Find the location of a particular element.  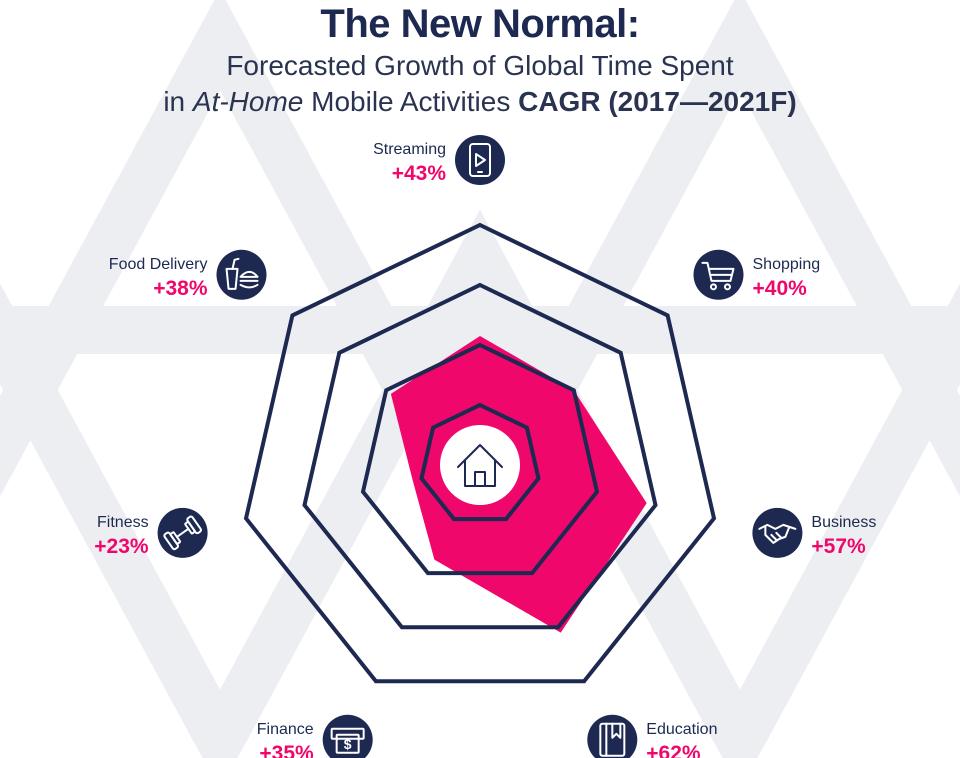

subtitle-bold: CAGR (2017—2021F) is located at coordinates (657, 101).